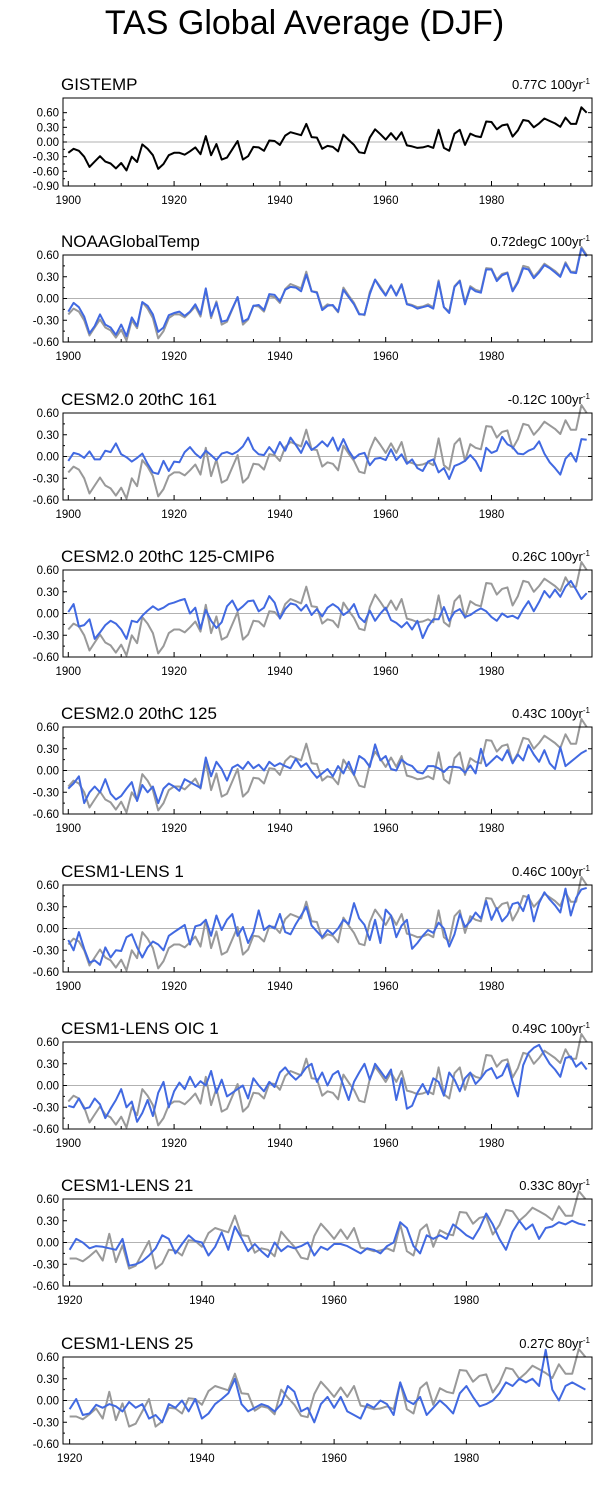 The height and width of the screenshot is (1485, 609). I want to click on trend-label: 0.27C 80yr-1, so click(554, 1343).